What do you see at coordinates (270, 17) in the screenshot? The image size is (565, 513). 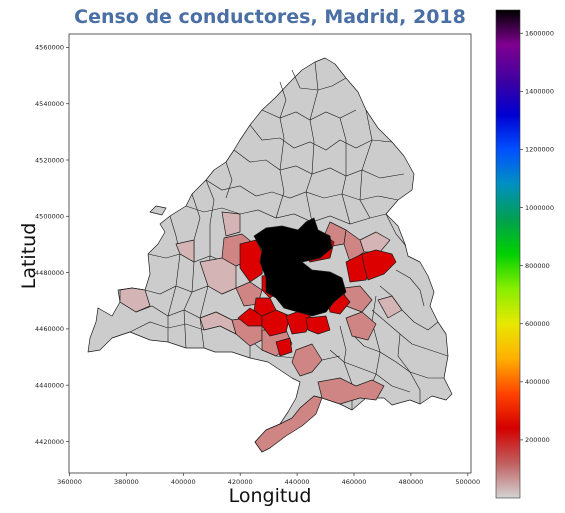 I see `chart-title: Censo de conductores, Madrid, 2018` at bounding box center [270, 17].